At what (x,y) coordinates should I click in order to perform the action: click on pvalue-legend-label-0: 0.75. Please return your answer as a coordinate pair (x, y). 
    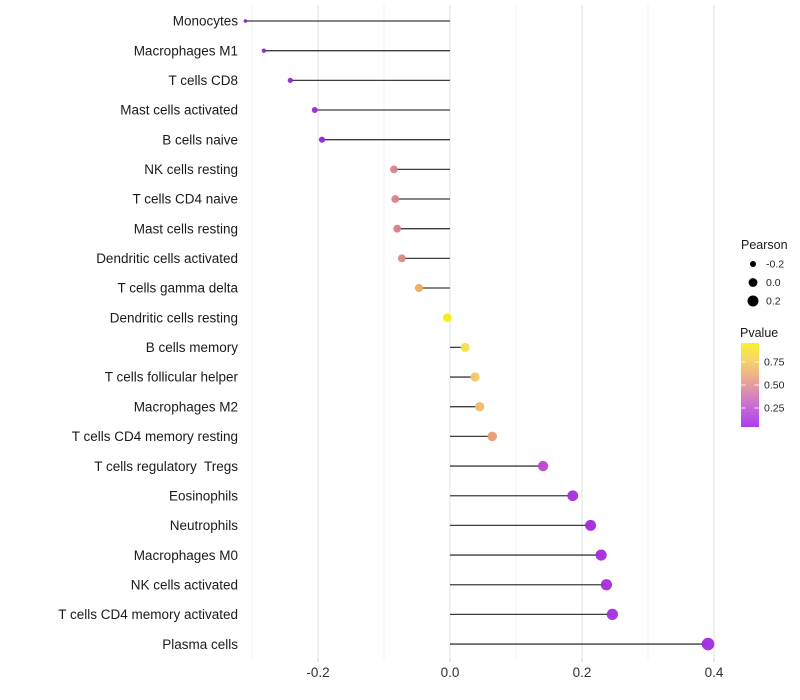
    Looking at the image, I should click on (774, 363).